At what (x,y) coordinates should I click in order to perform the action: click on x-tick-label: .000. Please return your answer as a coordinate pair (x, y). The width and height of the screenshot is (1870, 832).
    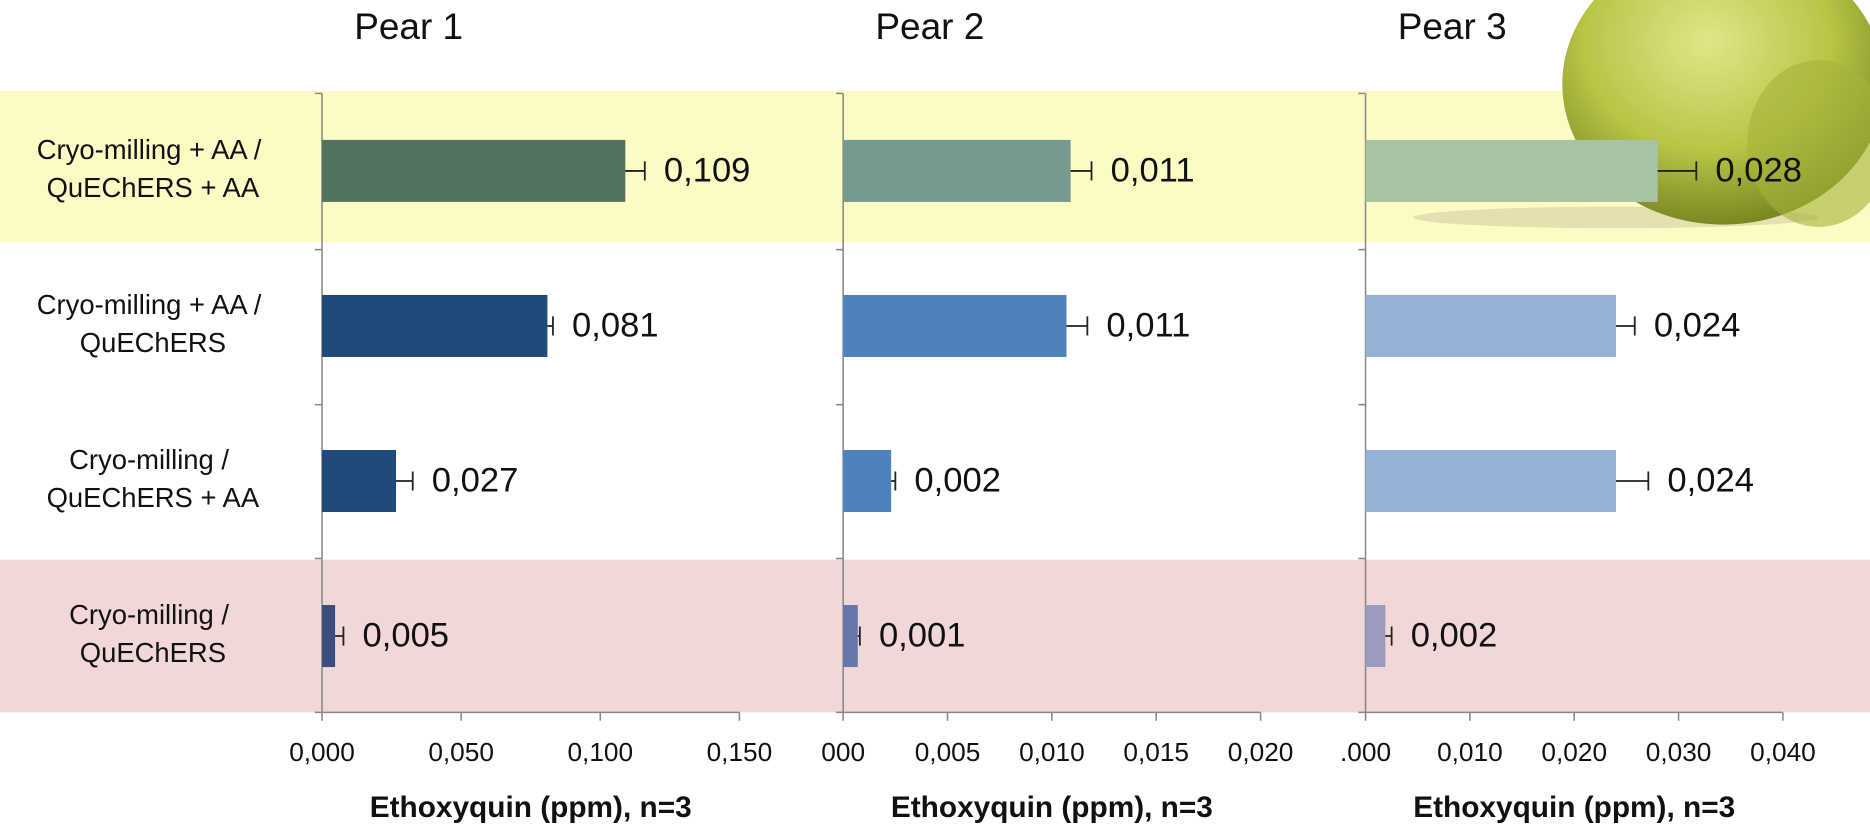
    Looking at the image, I should click on (1365, 752).